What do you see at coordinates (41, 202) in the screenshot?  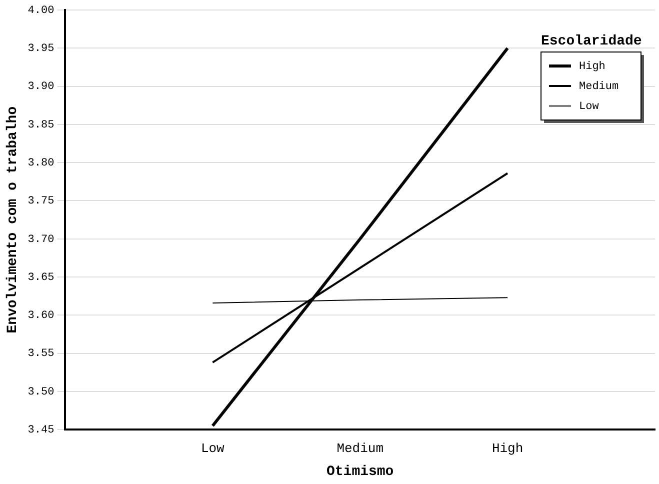 I see `y-tick-label: 3.75` at bounding box center [41, 202].